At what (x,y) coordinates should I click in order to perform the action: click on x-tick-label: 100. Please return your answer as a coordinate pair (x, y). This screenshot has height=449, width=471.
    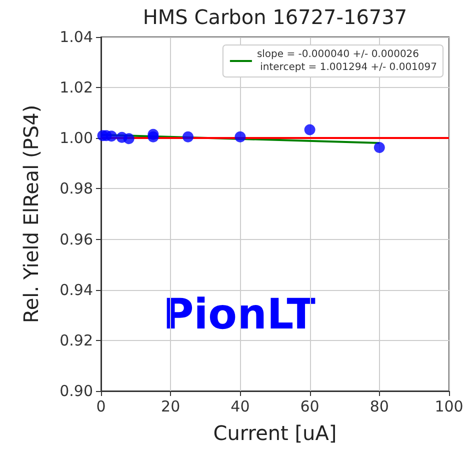
    Looking at the image, I should click on (449, 407).